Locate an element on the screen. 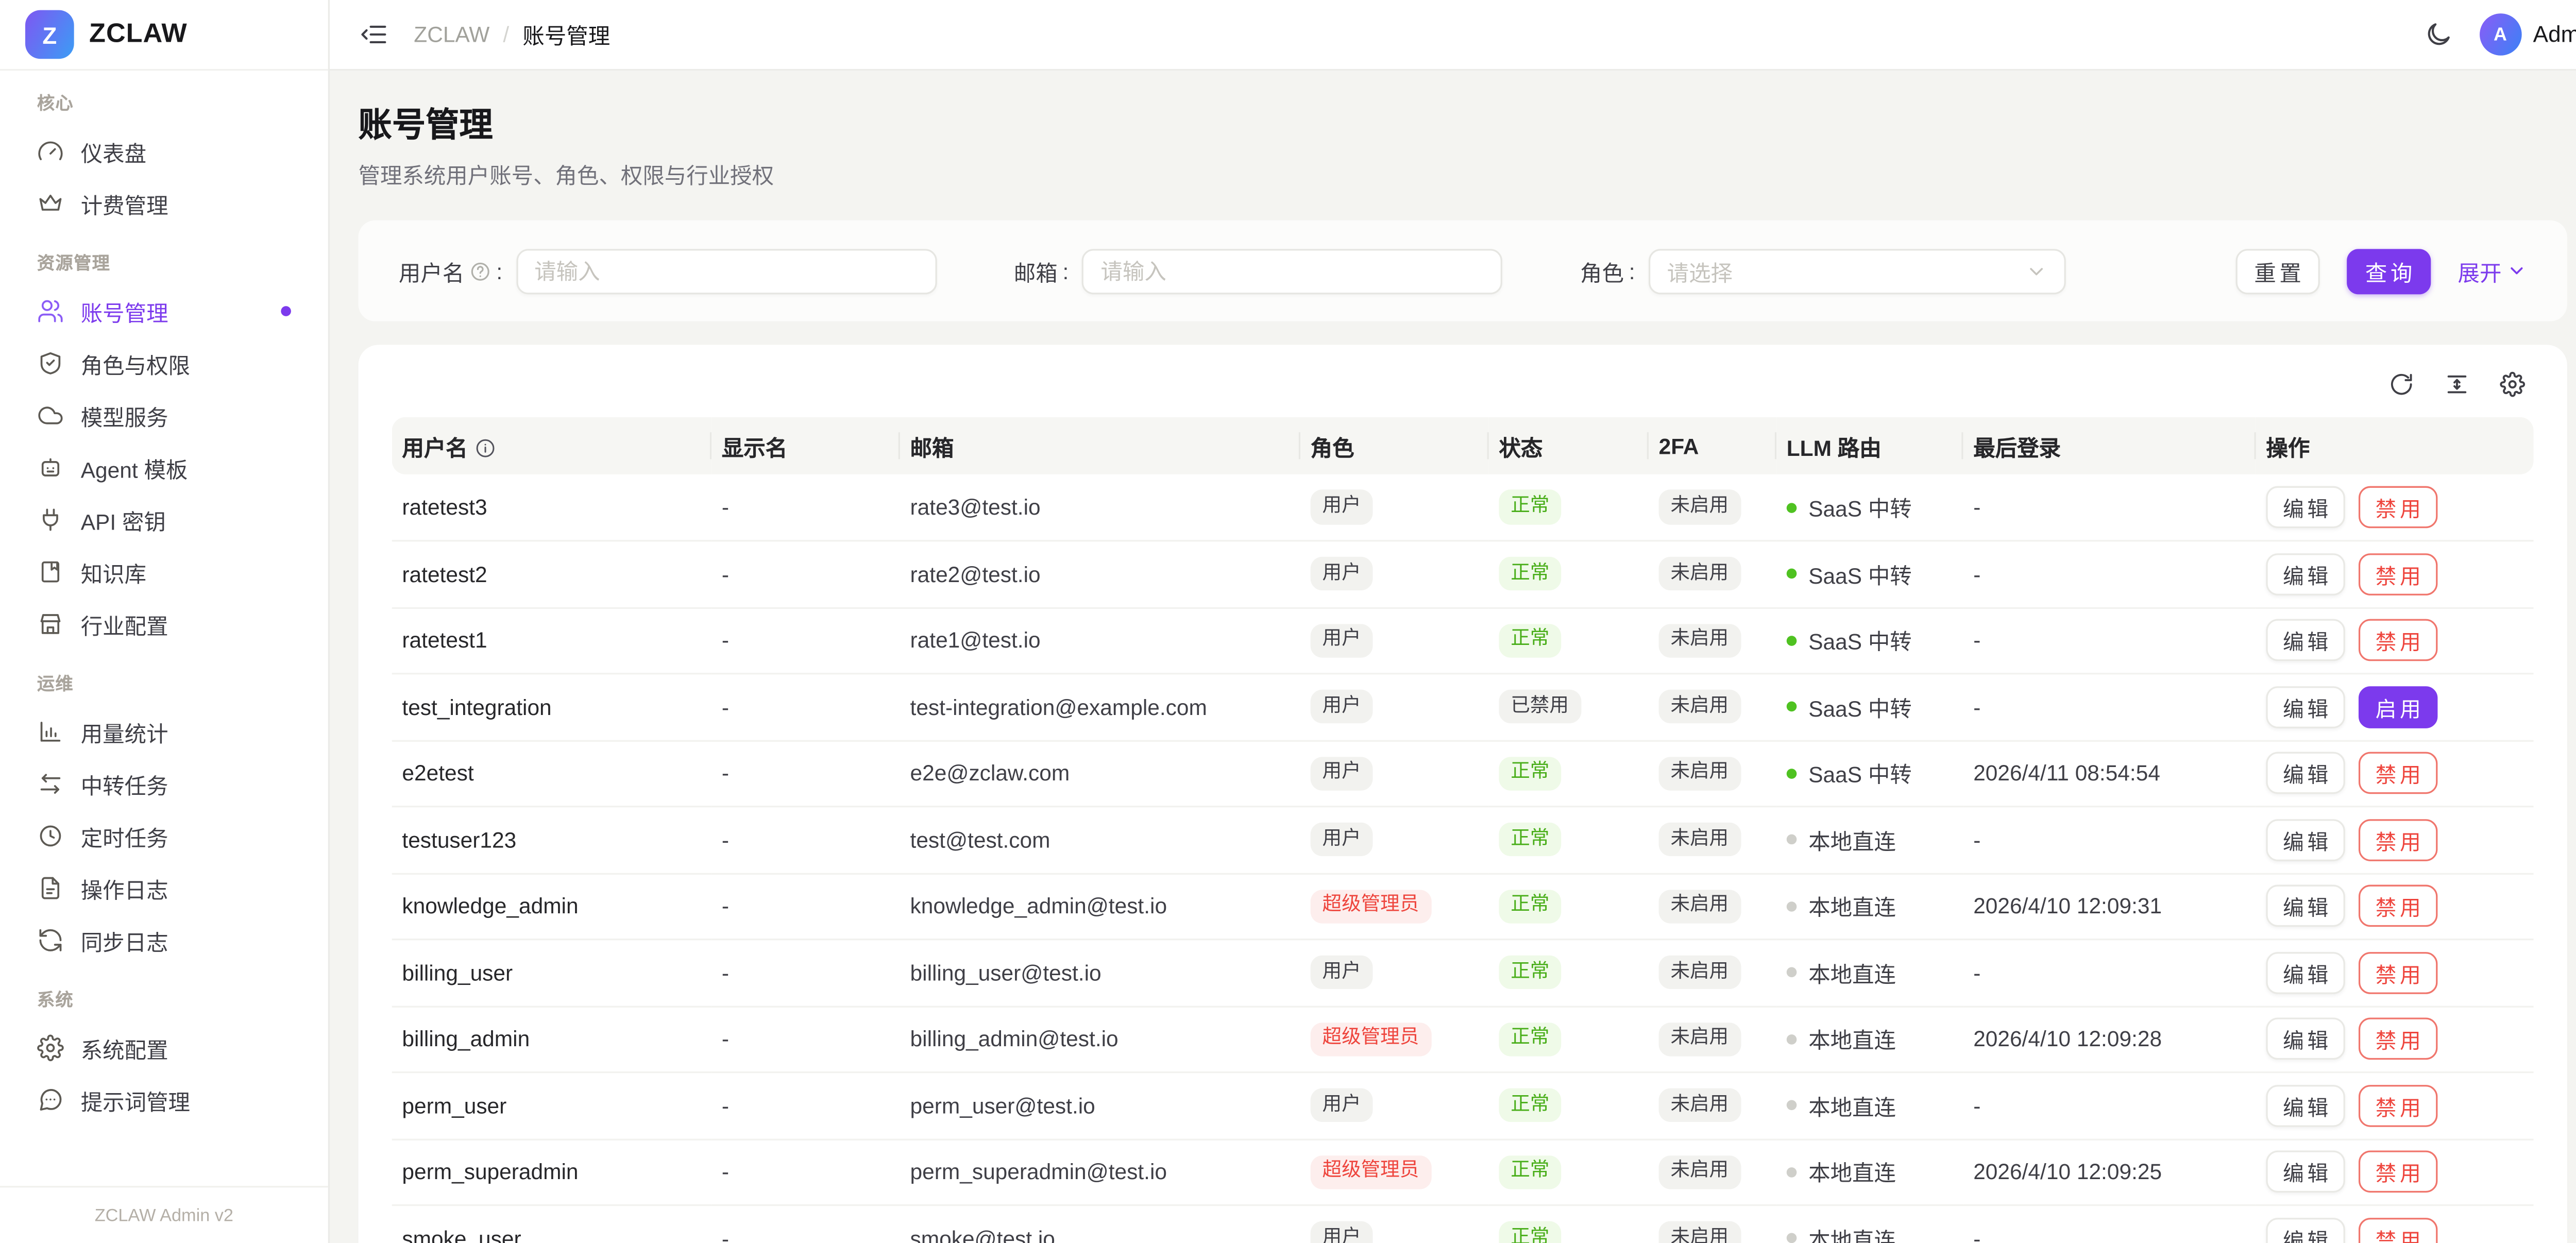 The width and height of the screenshot is (2576, 1243). email-cell: knowledge_admin@test.io is located at coordinates (1100, 907).